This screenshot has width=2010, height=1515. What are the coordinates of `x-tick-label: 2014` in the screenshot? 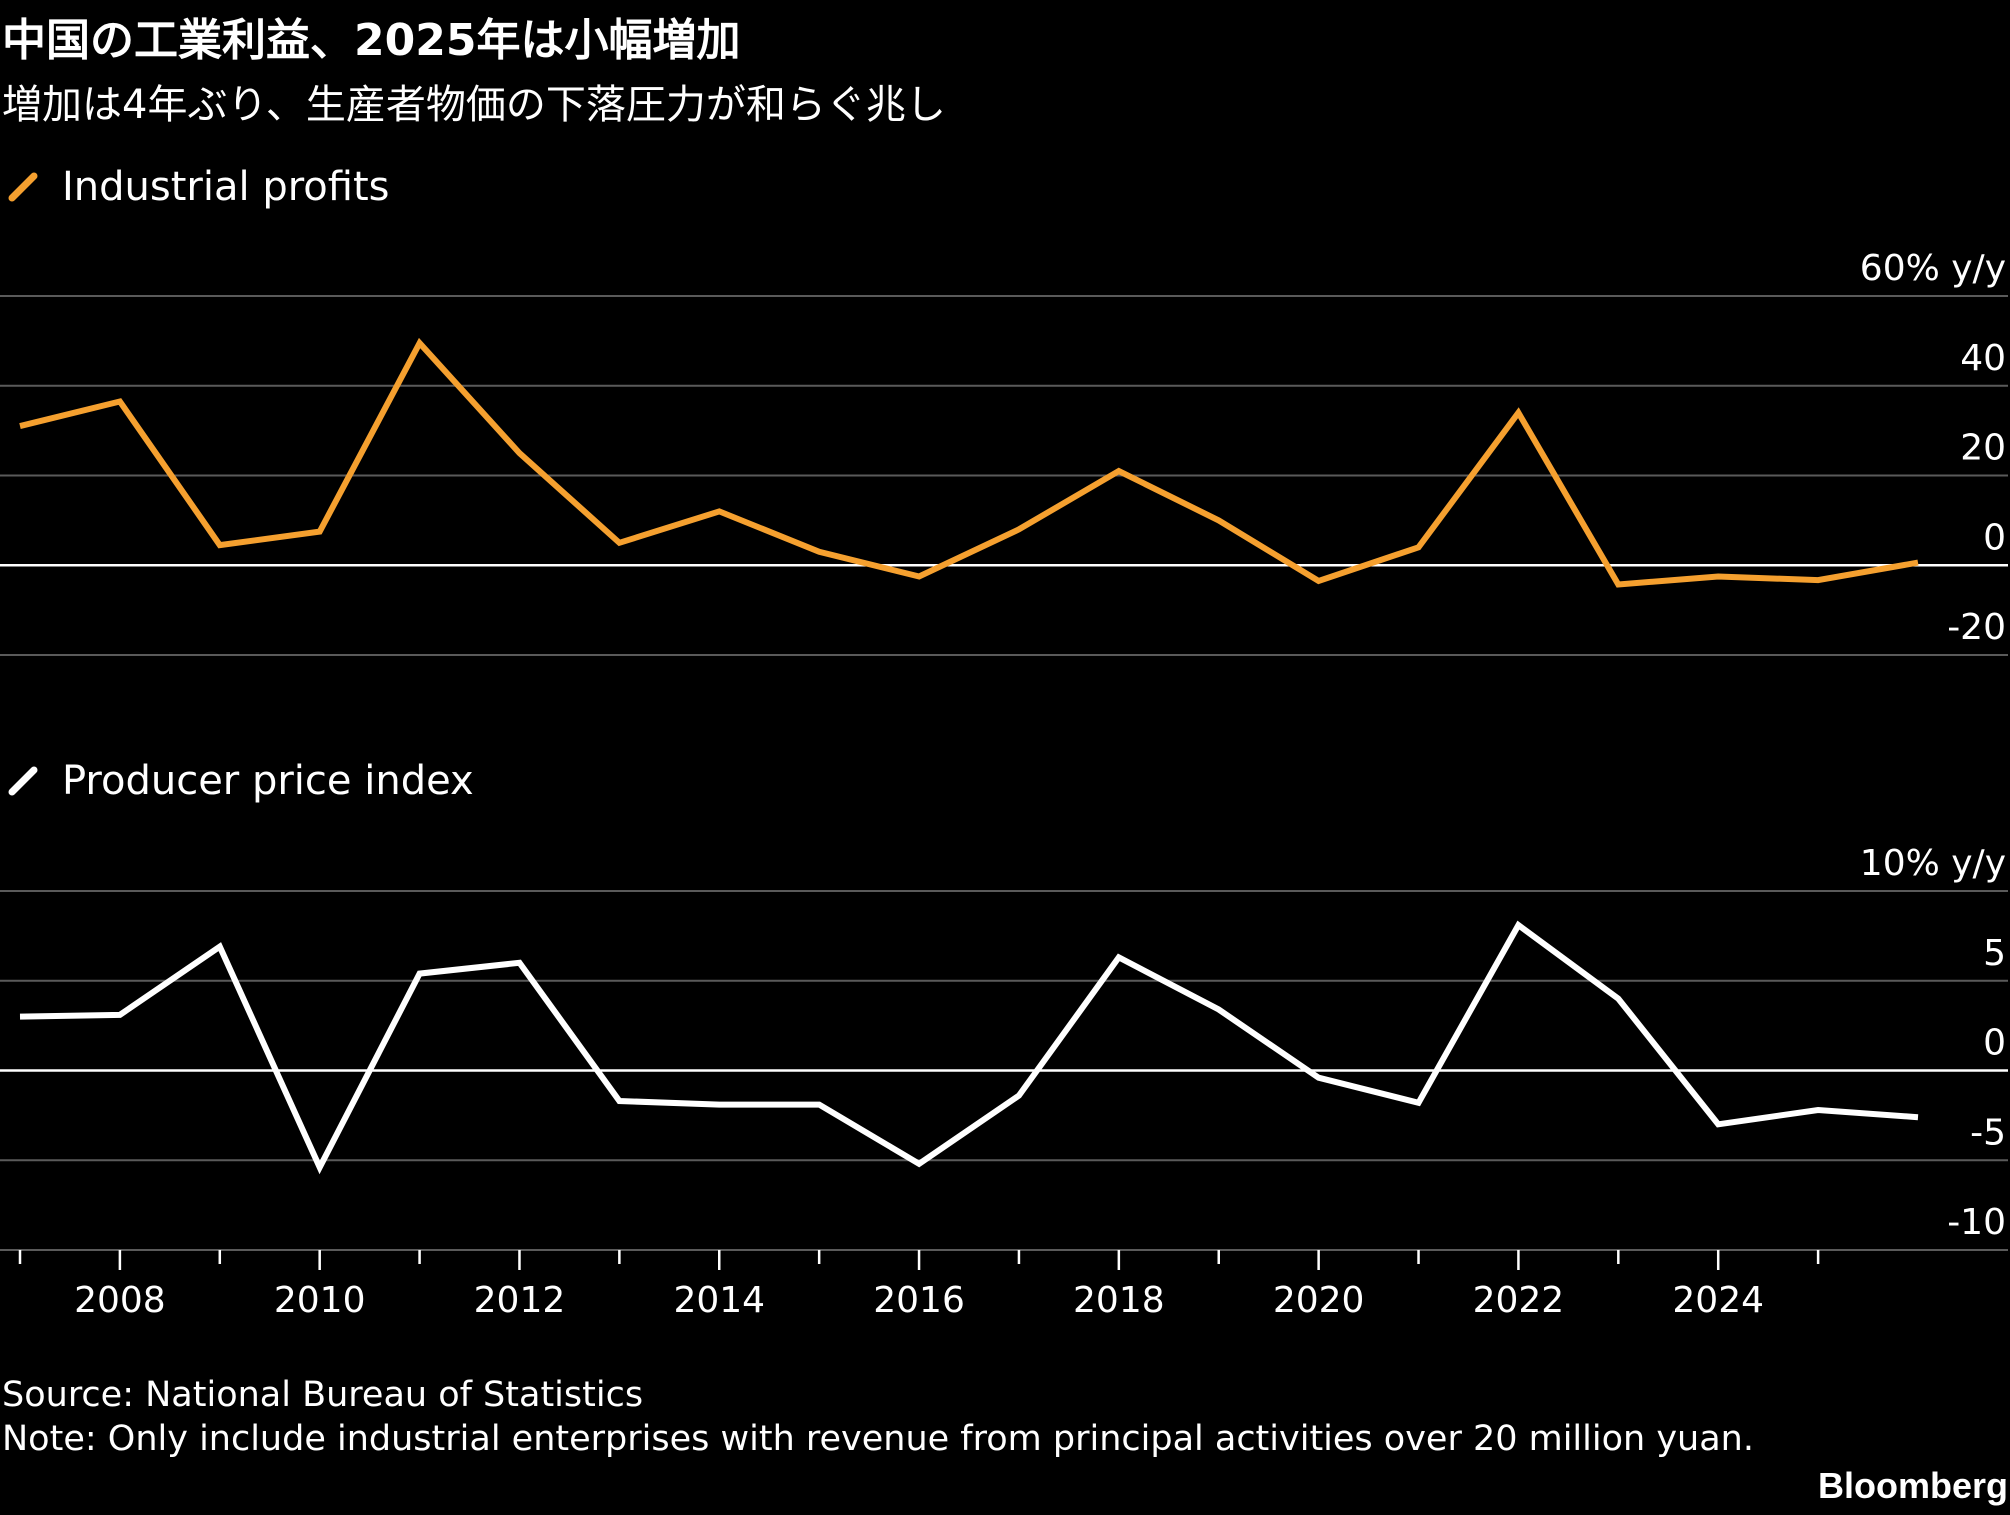 It's located at (719, 1300).